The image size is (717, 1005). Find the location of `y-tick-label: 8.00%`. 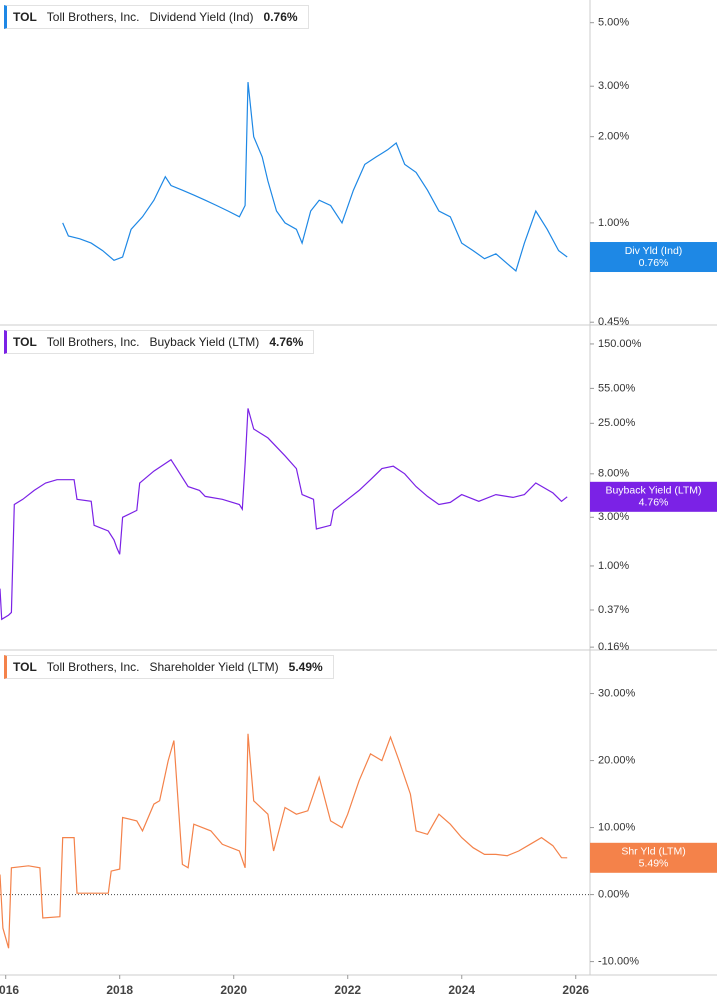

y-tick-label: 8.00% is located at coordinates (613, 474).